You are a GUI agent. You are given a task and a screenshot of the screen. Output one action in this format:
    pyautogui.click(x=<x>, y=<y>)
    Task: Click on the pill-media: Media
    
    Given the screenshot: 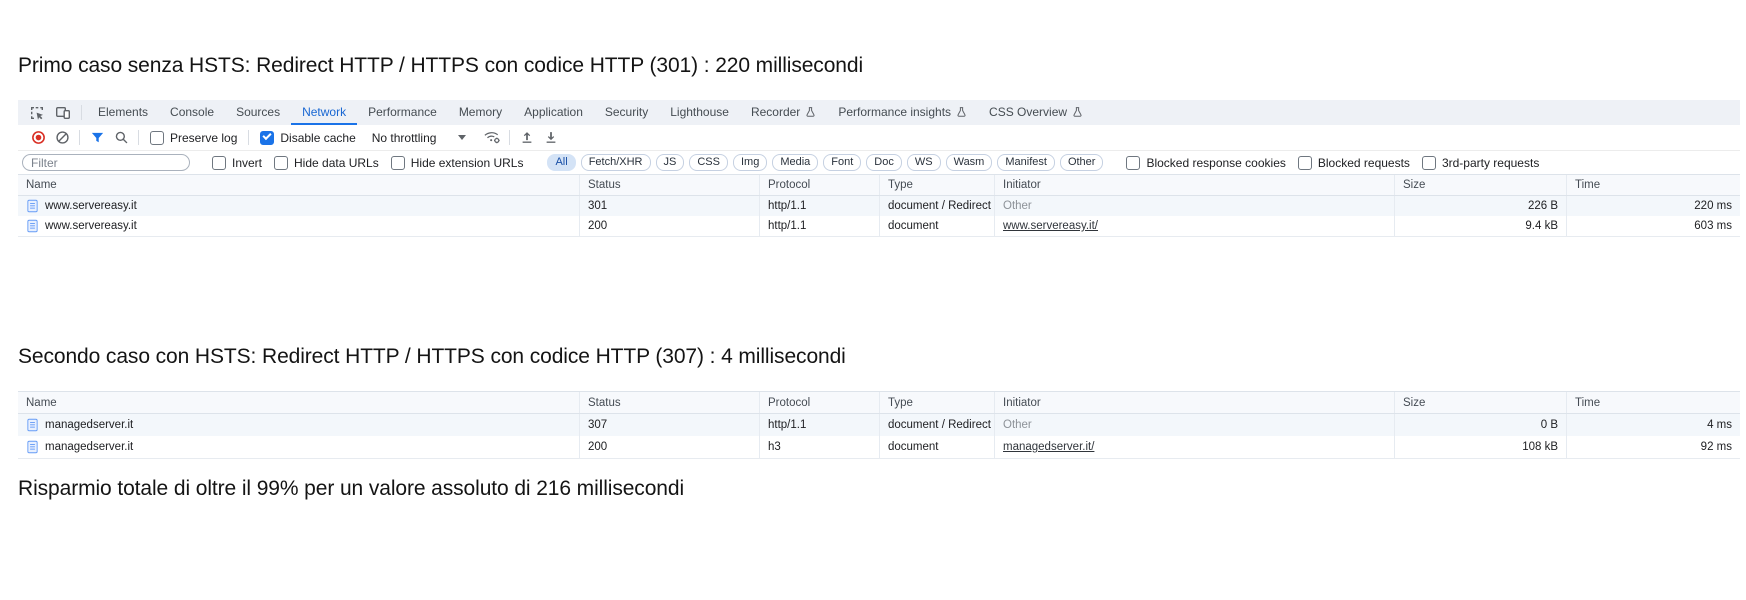 What is the action you would take?
    pyautogui.click(x=795, y=162)
    